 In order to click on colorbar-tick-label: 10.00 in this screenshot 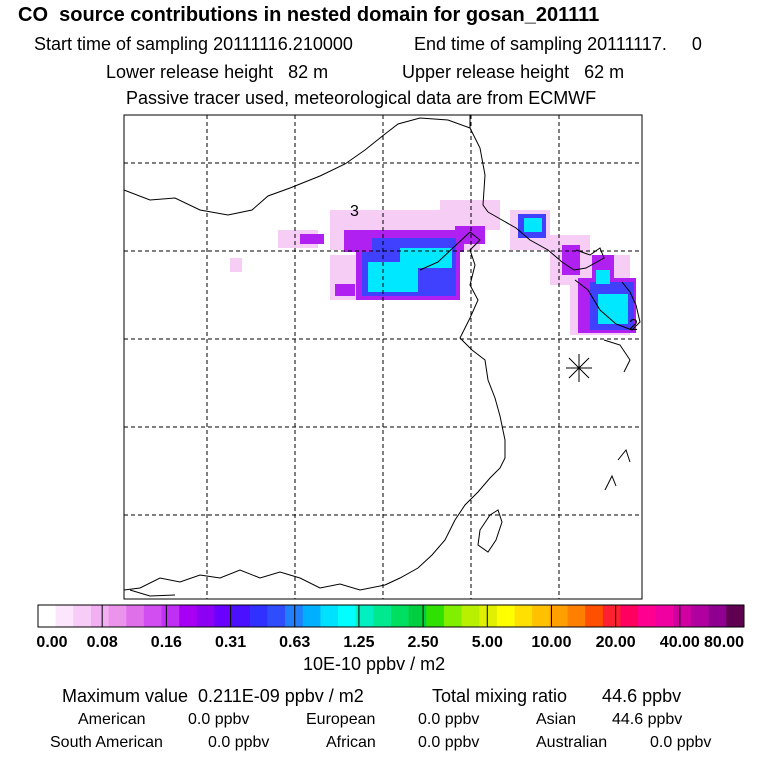, I will do `click(551, 642)`.